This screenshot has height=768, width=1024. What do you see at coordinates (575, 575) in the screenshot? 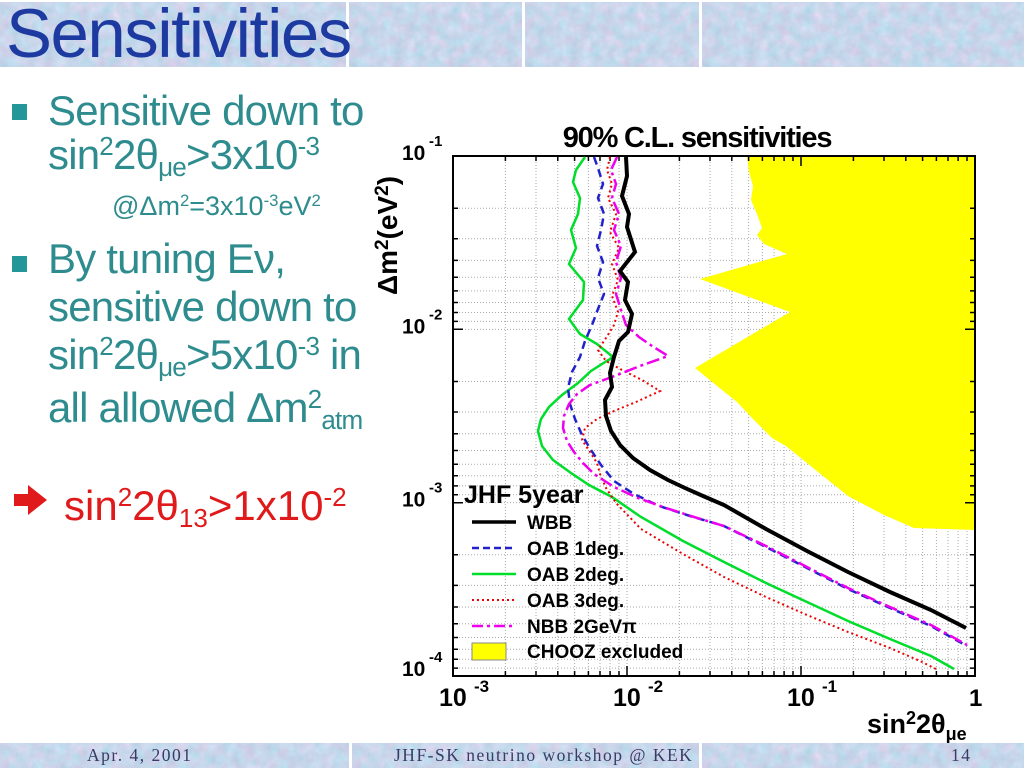
I see `svg-text: OAB 2deg.` at bounding box center [575, 575].